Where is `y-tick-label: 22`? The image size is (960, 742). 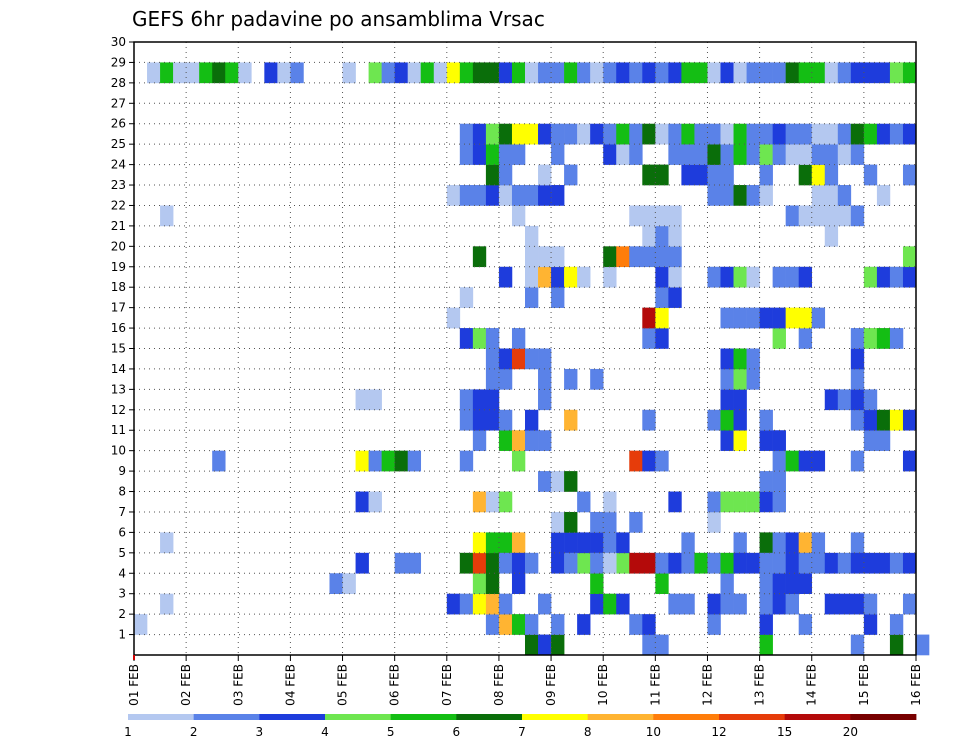
y-tick-label: 22 is located at coordinates (118, 205).